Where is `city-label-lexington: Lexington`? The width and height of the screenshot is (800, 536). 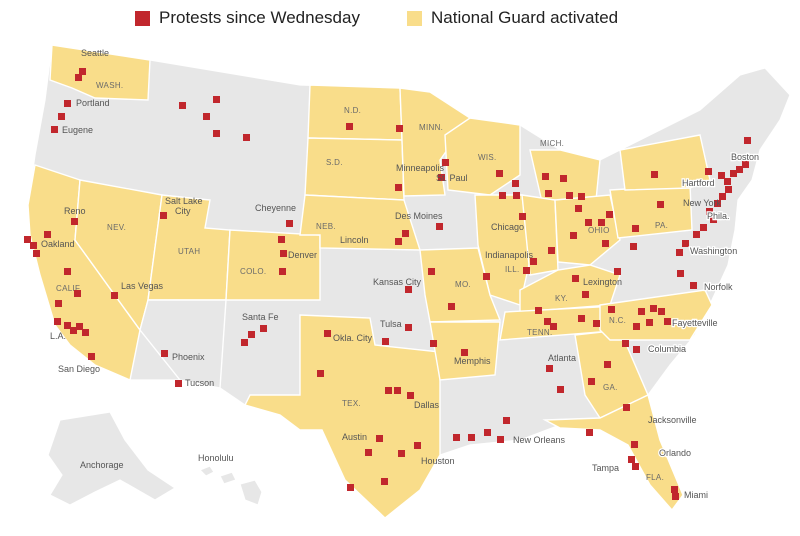
city-label-lexington: Lexington is located at coordinates (602, 282).